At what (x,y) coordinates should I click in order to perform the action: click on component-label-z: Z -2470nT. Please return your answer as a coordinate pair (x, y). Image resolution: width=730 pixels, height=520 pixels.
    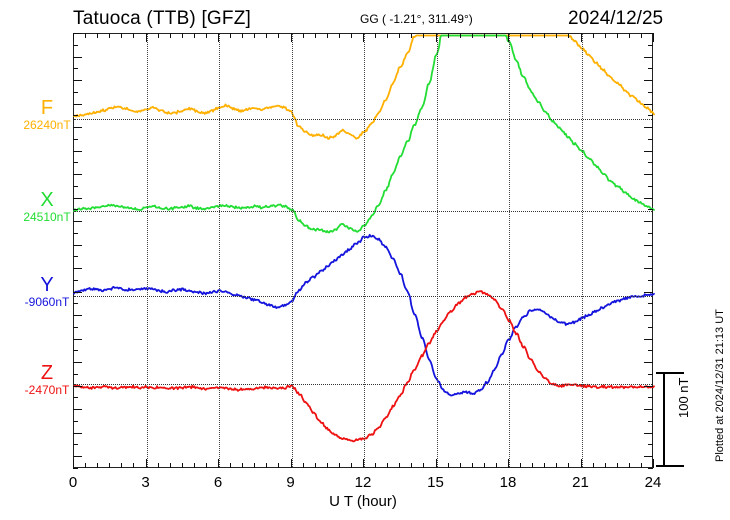
    Looking at the image, I should click on (47, 380).